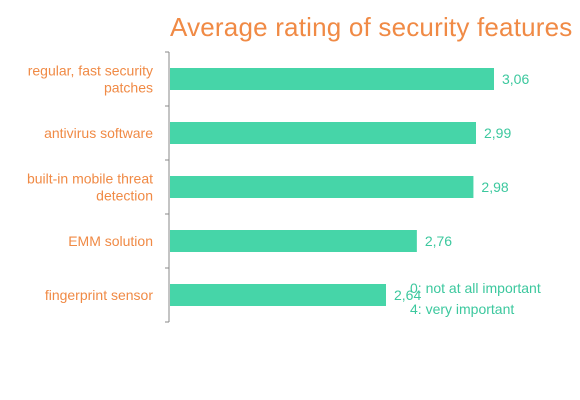  What do you see at coordinates (99, 295) in the screenshot?
I see `category-label: fingerprint sensor` at bounding box center [99, 295].